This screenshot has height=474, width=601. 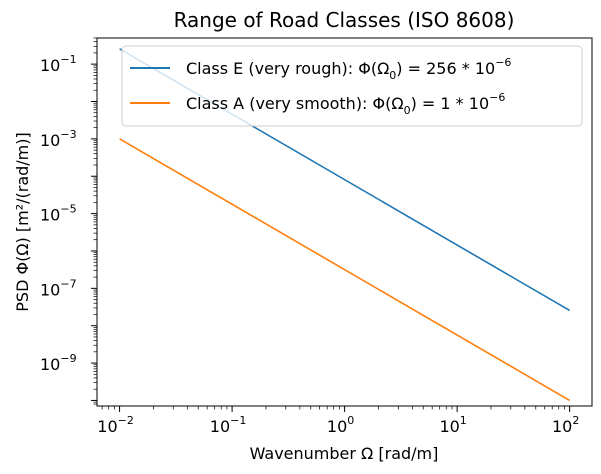 What do you see at coordinates (344, 20) in the screenshot?
I see `chart-title: Range of Road Classes (ISO 8608)` at bounding box center [344, 20].